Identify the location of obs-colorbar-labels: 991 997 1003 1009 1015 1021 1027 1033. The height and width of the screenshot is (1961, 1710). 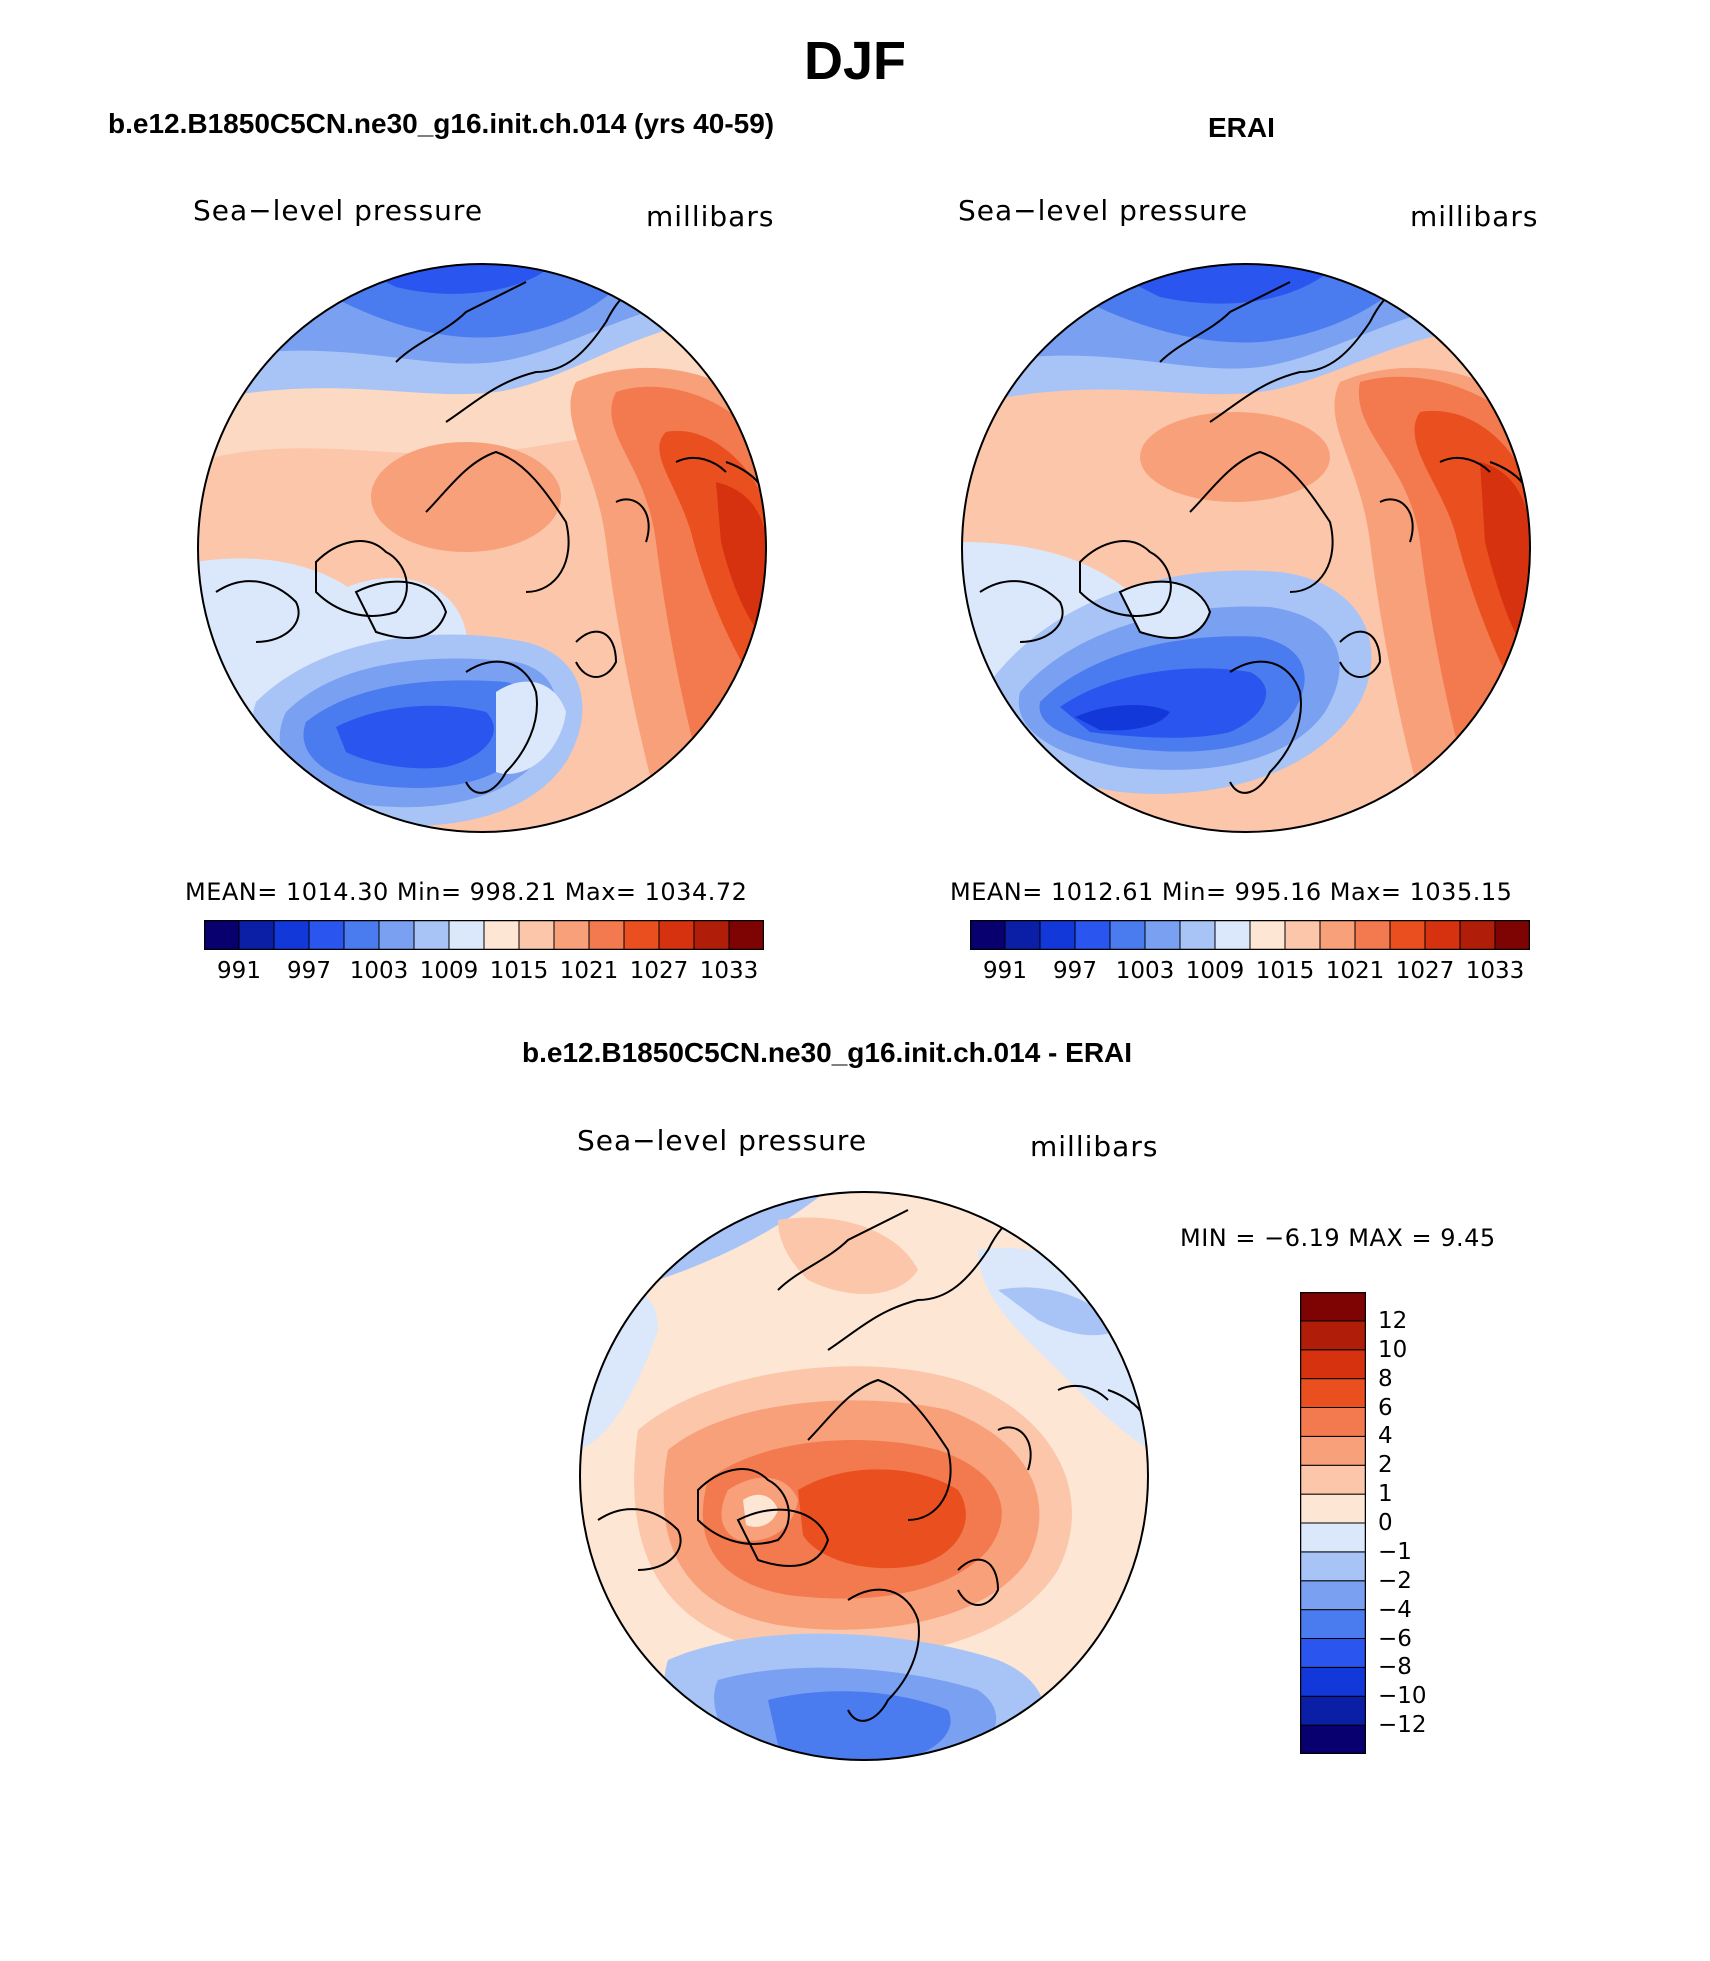
(1250, 973).